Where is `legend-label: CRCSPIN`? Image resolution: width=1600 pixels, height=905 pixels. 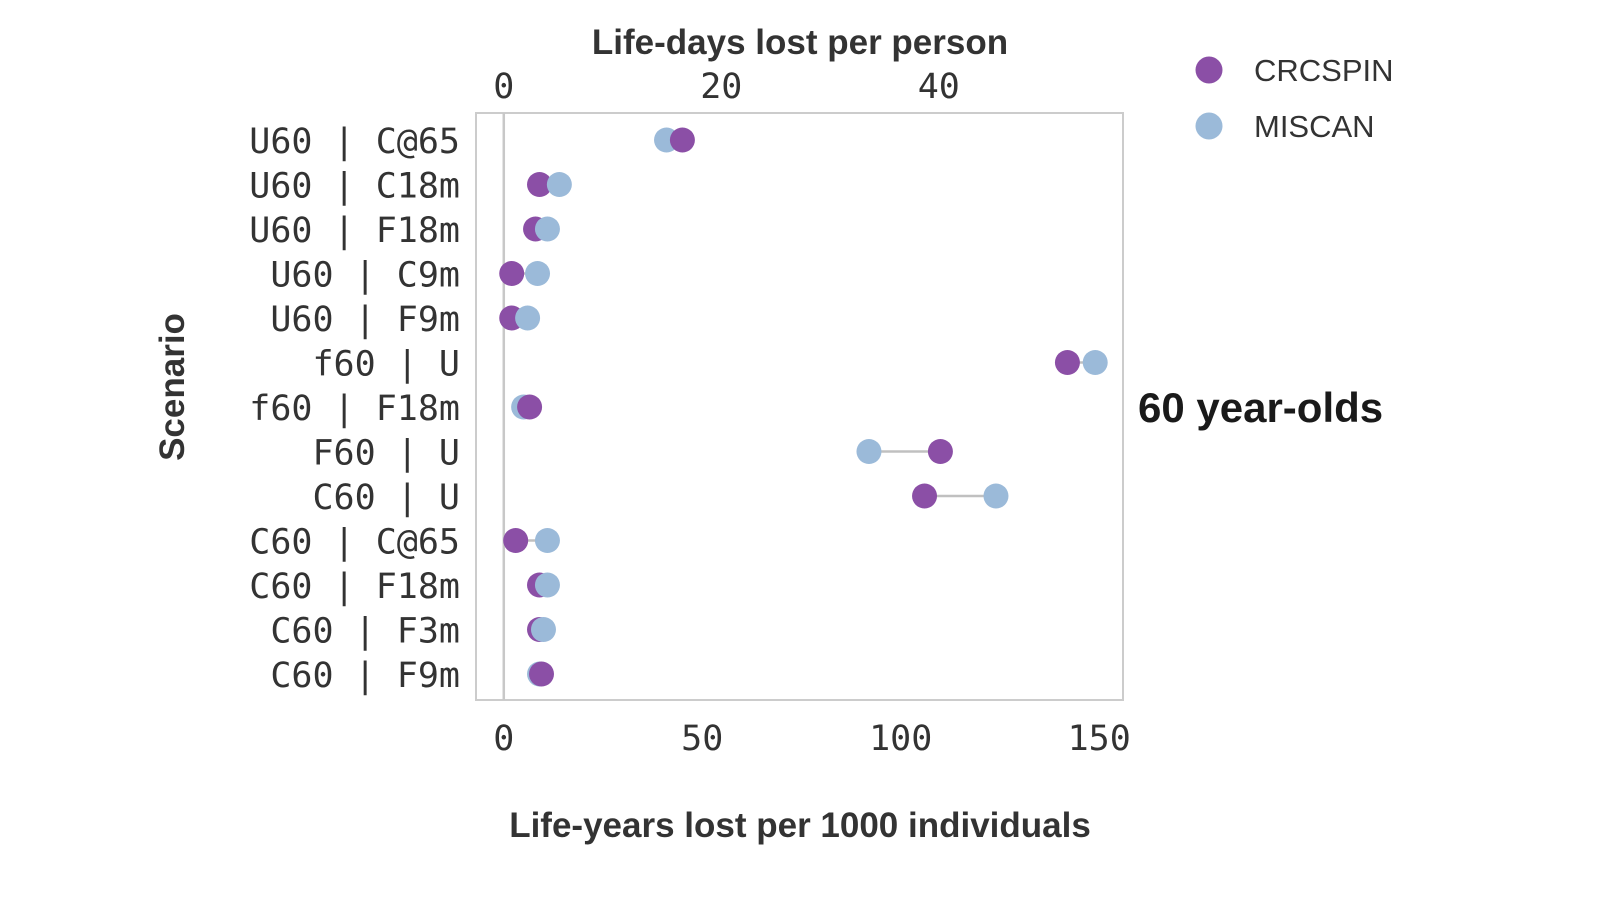 legend-label: CRCSPIN is located at coordinates (1324, 70).